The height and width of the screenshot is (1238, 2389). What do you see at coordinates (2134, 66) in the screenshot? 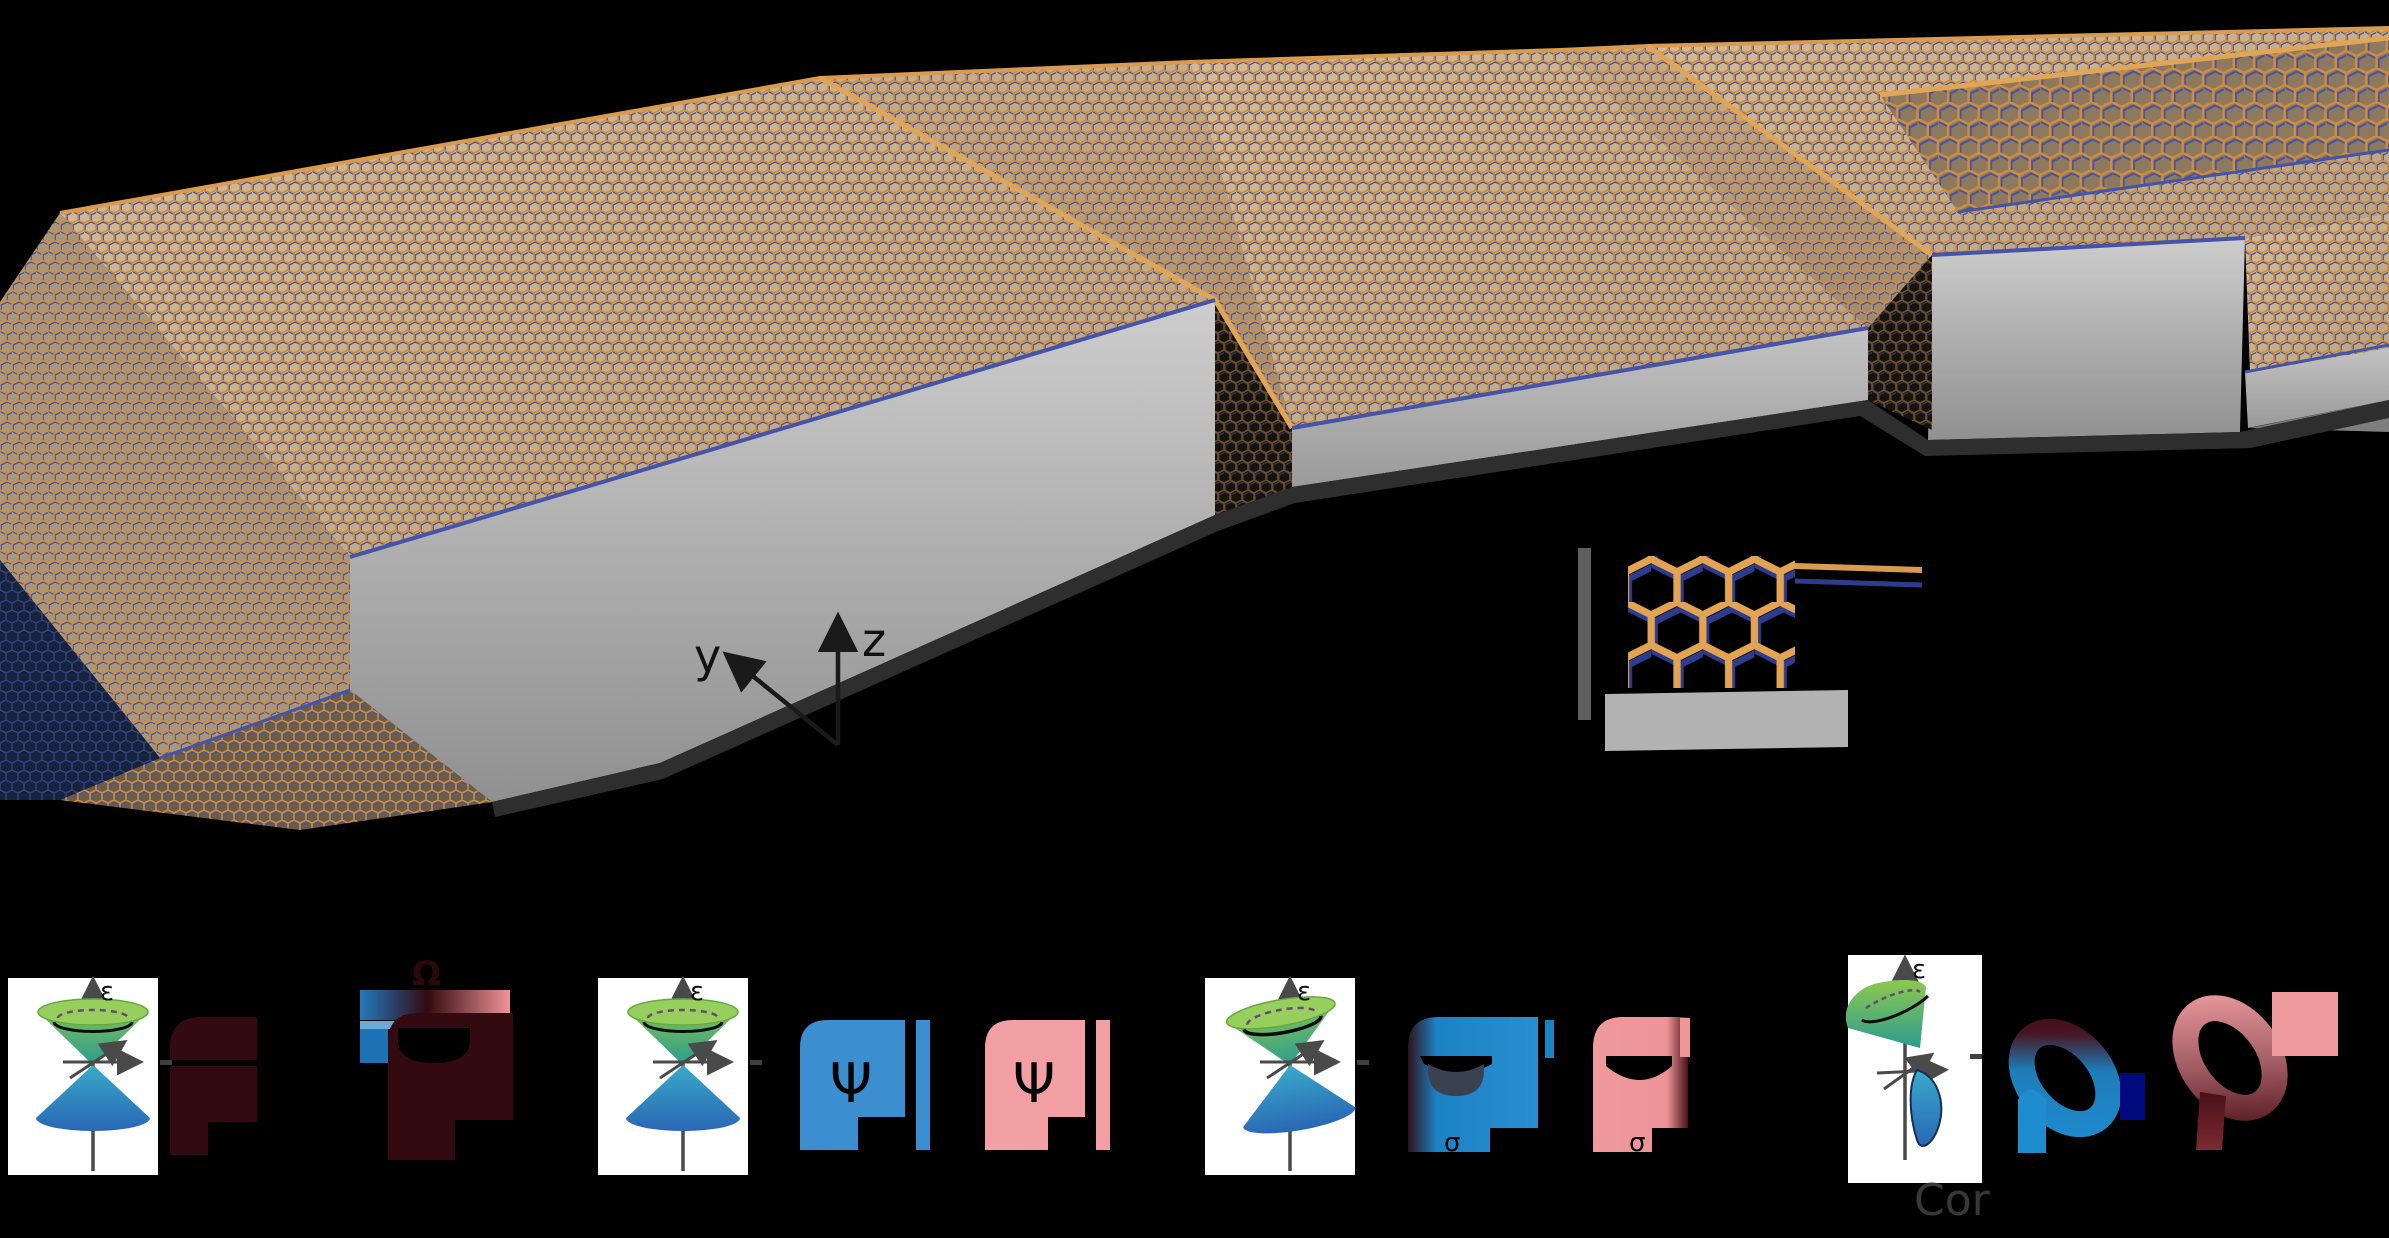
I see `back-ridge-crest` at bounding box center [2134, 66].